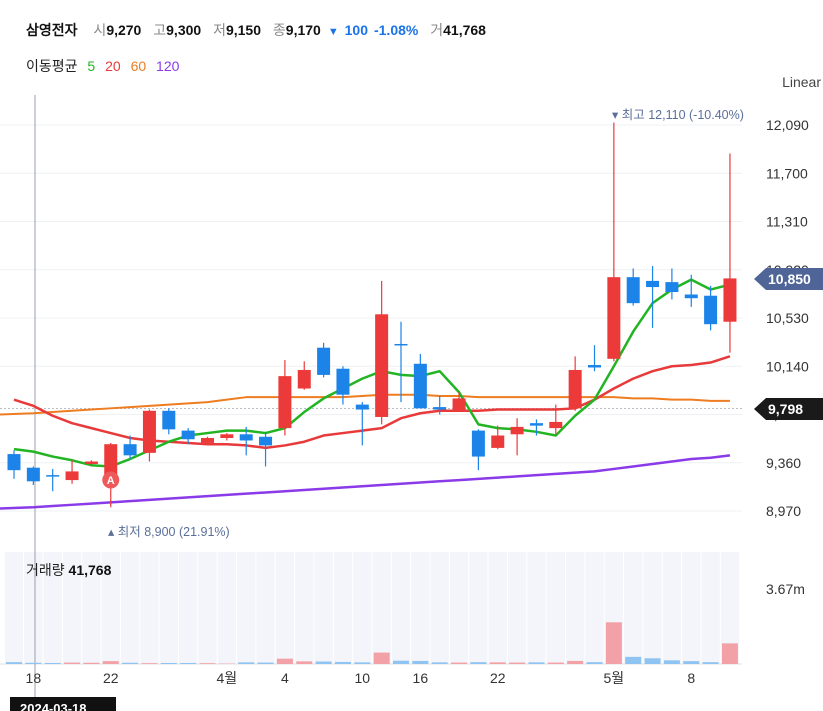  I want to click on current-price-badge, so click(788, 279).